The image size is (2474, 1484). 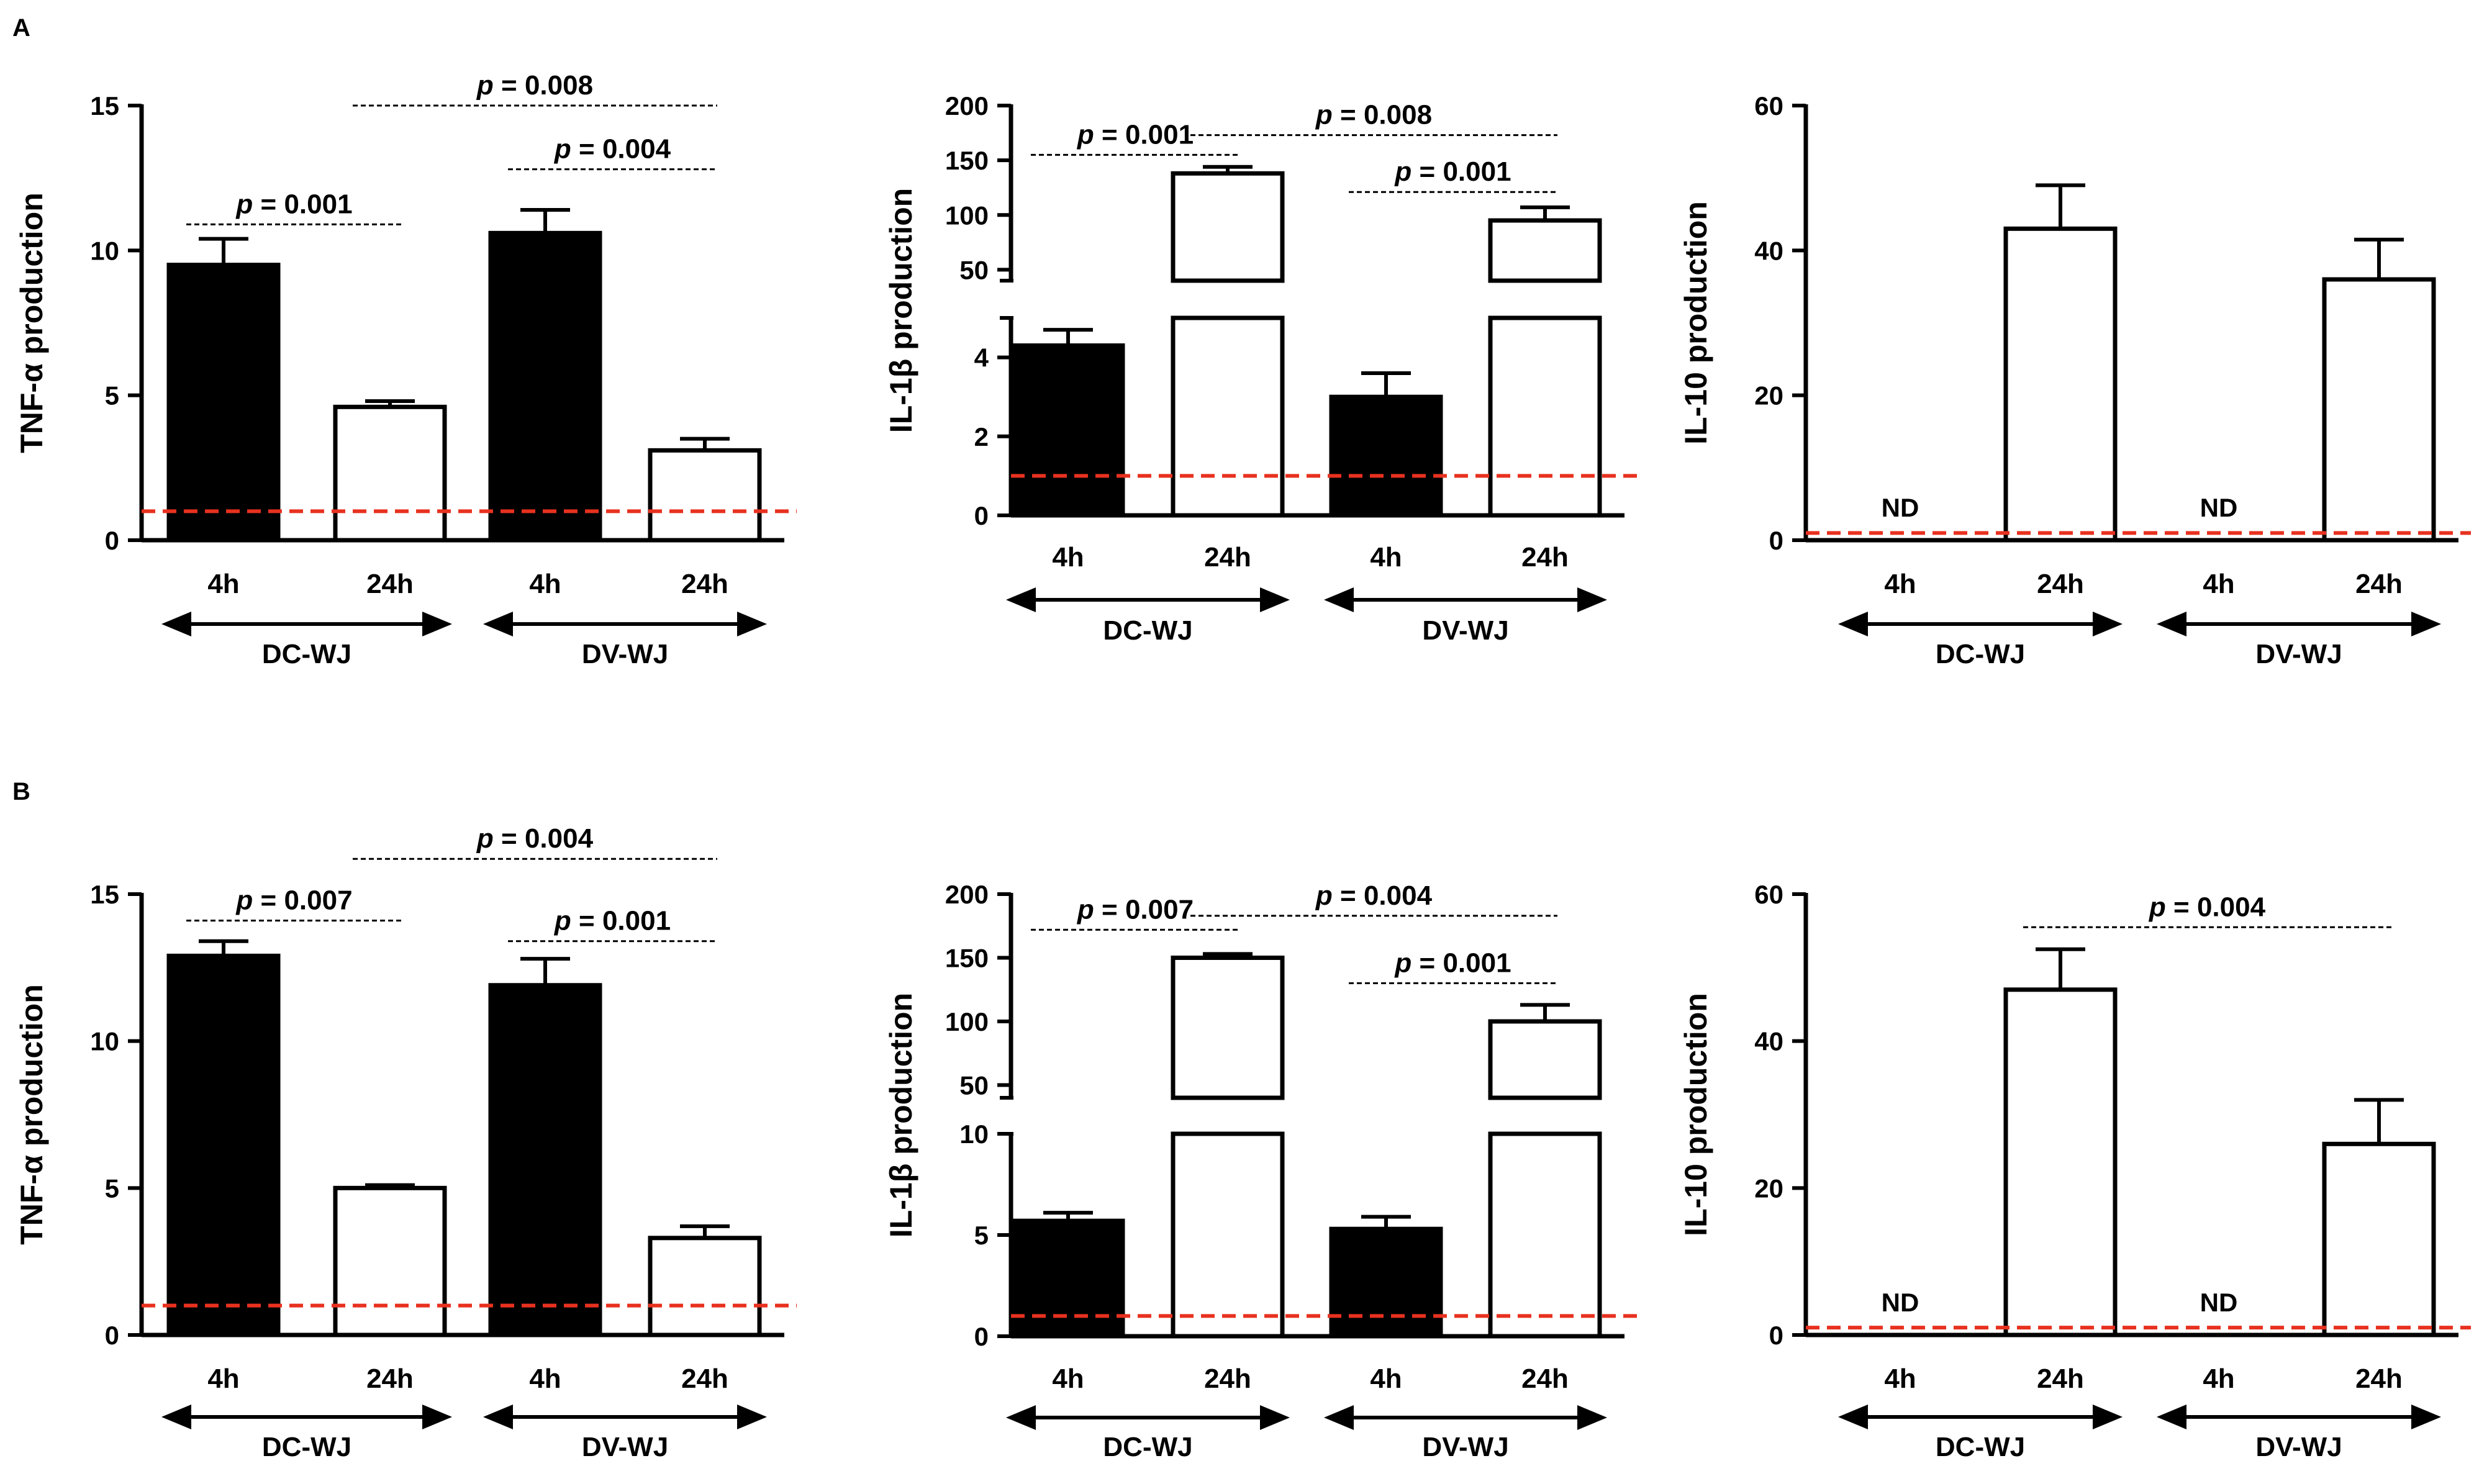 What do you see at coordinates (967, 894) in the screenshot?
I see `y-tick-label: 200` at bounding box center [967, 894].